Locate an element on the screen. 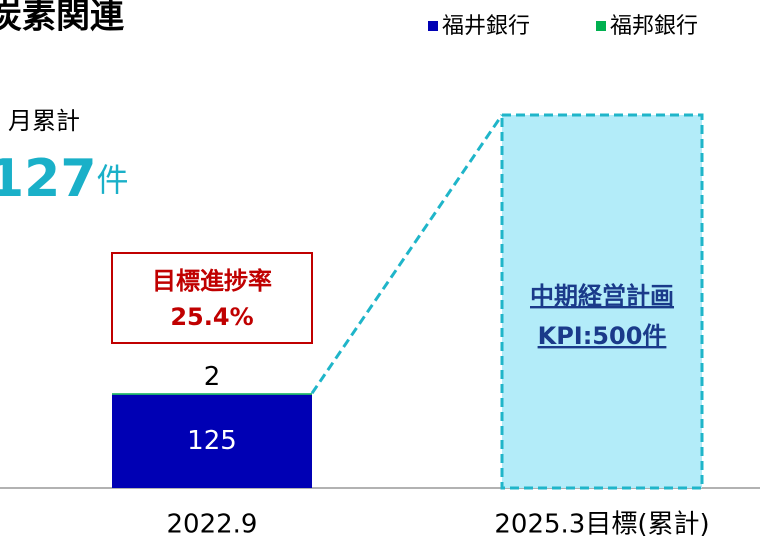 The height and width of the screenshot is (545, 760). legend-label: 福井銀行 is located at coordinates (486, 26).